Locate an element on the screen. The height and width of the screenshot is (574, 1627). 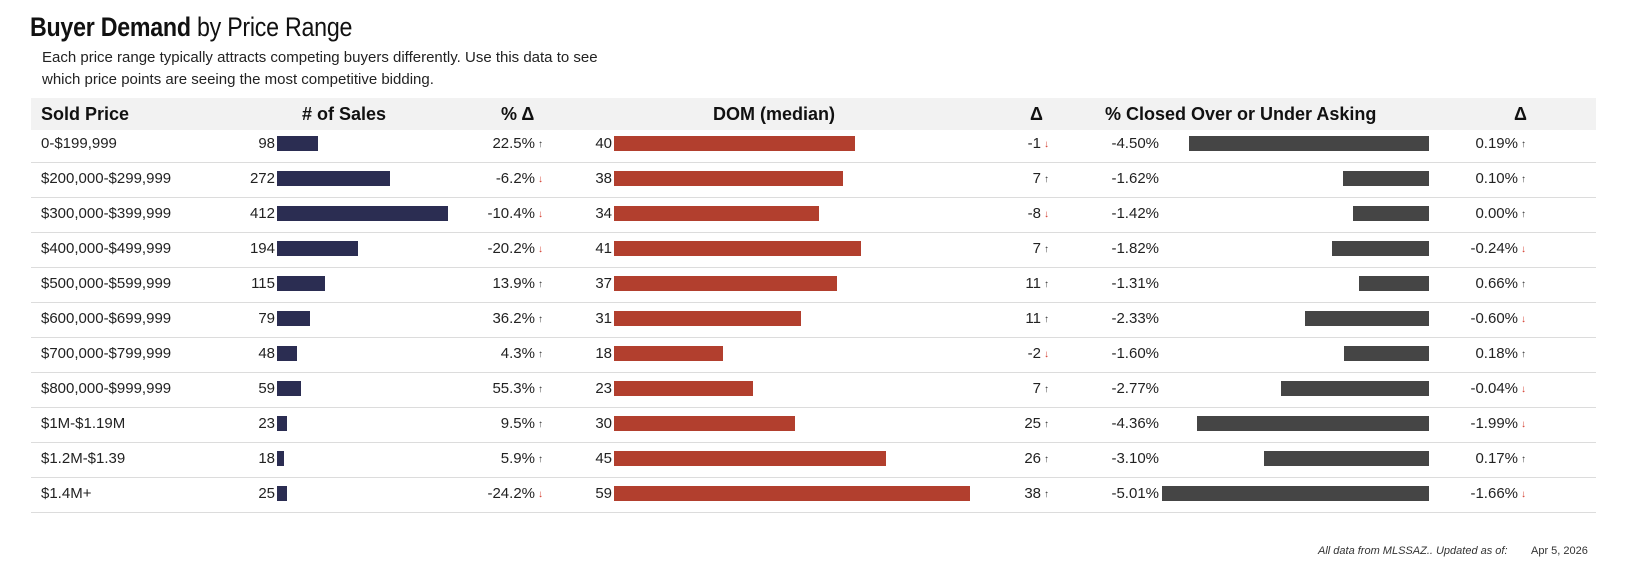
dom-value: 34 is located at coordinates (603, 213).